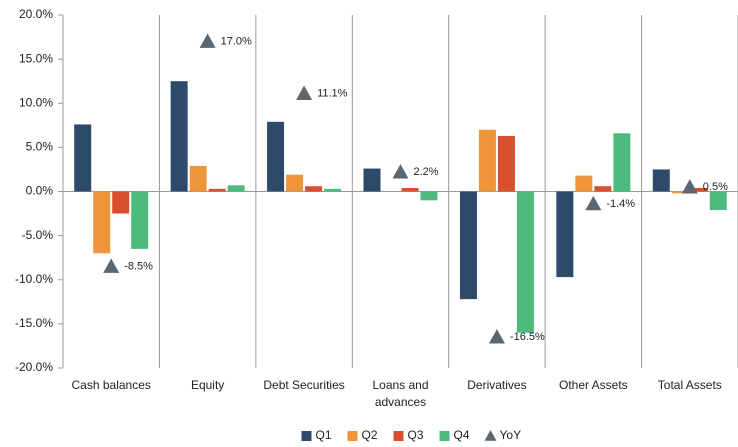 This screenshot has height=447, width=738. I want to click on legend-label: Q3, so click(416, 435).